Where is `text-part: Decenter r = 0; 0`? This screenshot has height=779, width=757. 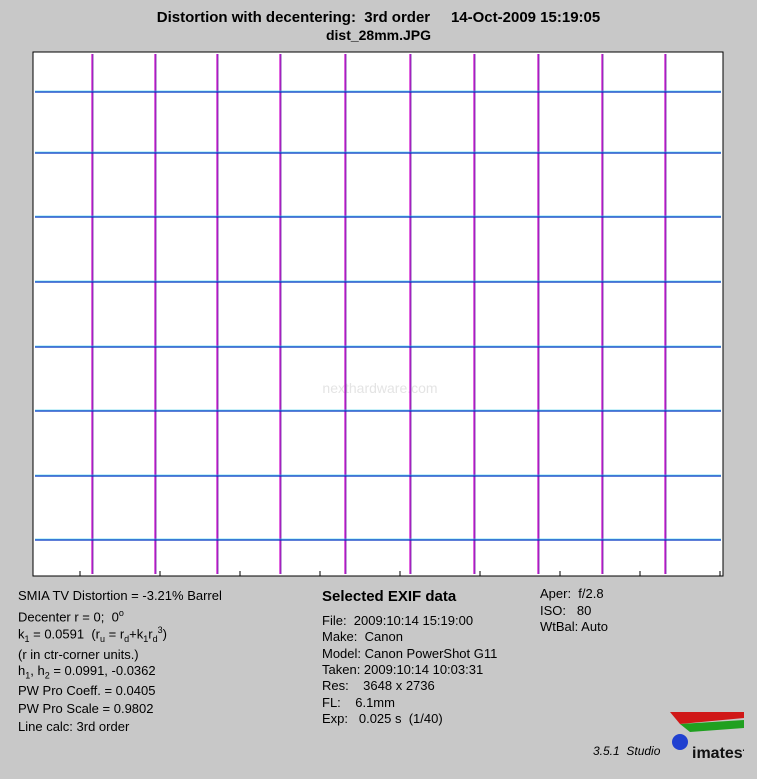
text-part: Decenter r = 0; 0 is located at coordinates (68, 617).